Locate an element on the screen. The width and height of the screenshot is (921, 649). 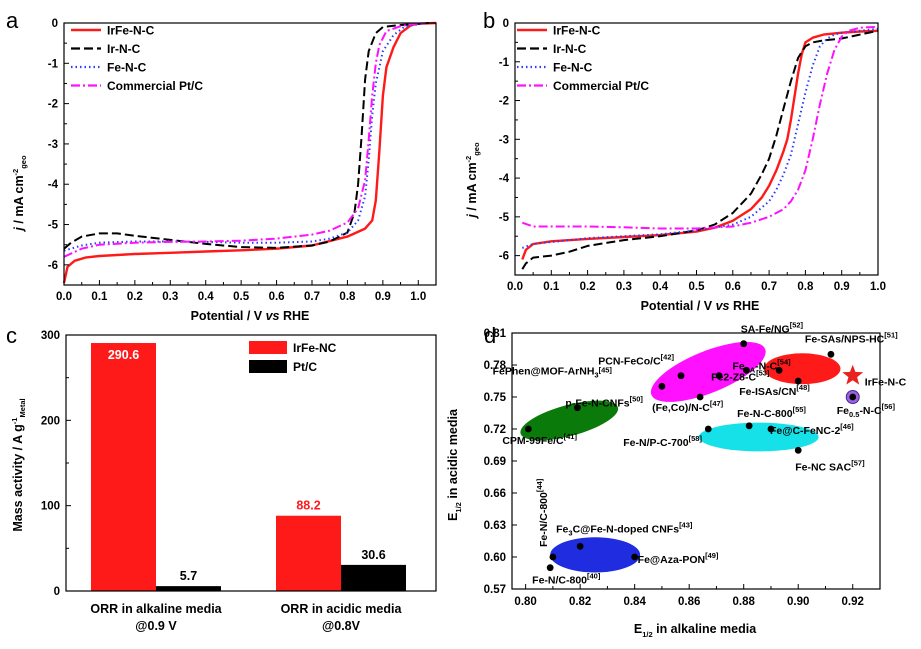
category-label: @0.8V is located at coordinates (341, 626).